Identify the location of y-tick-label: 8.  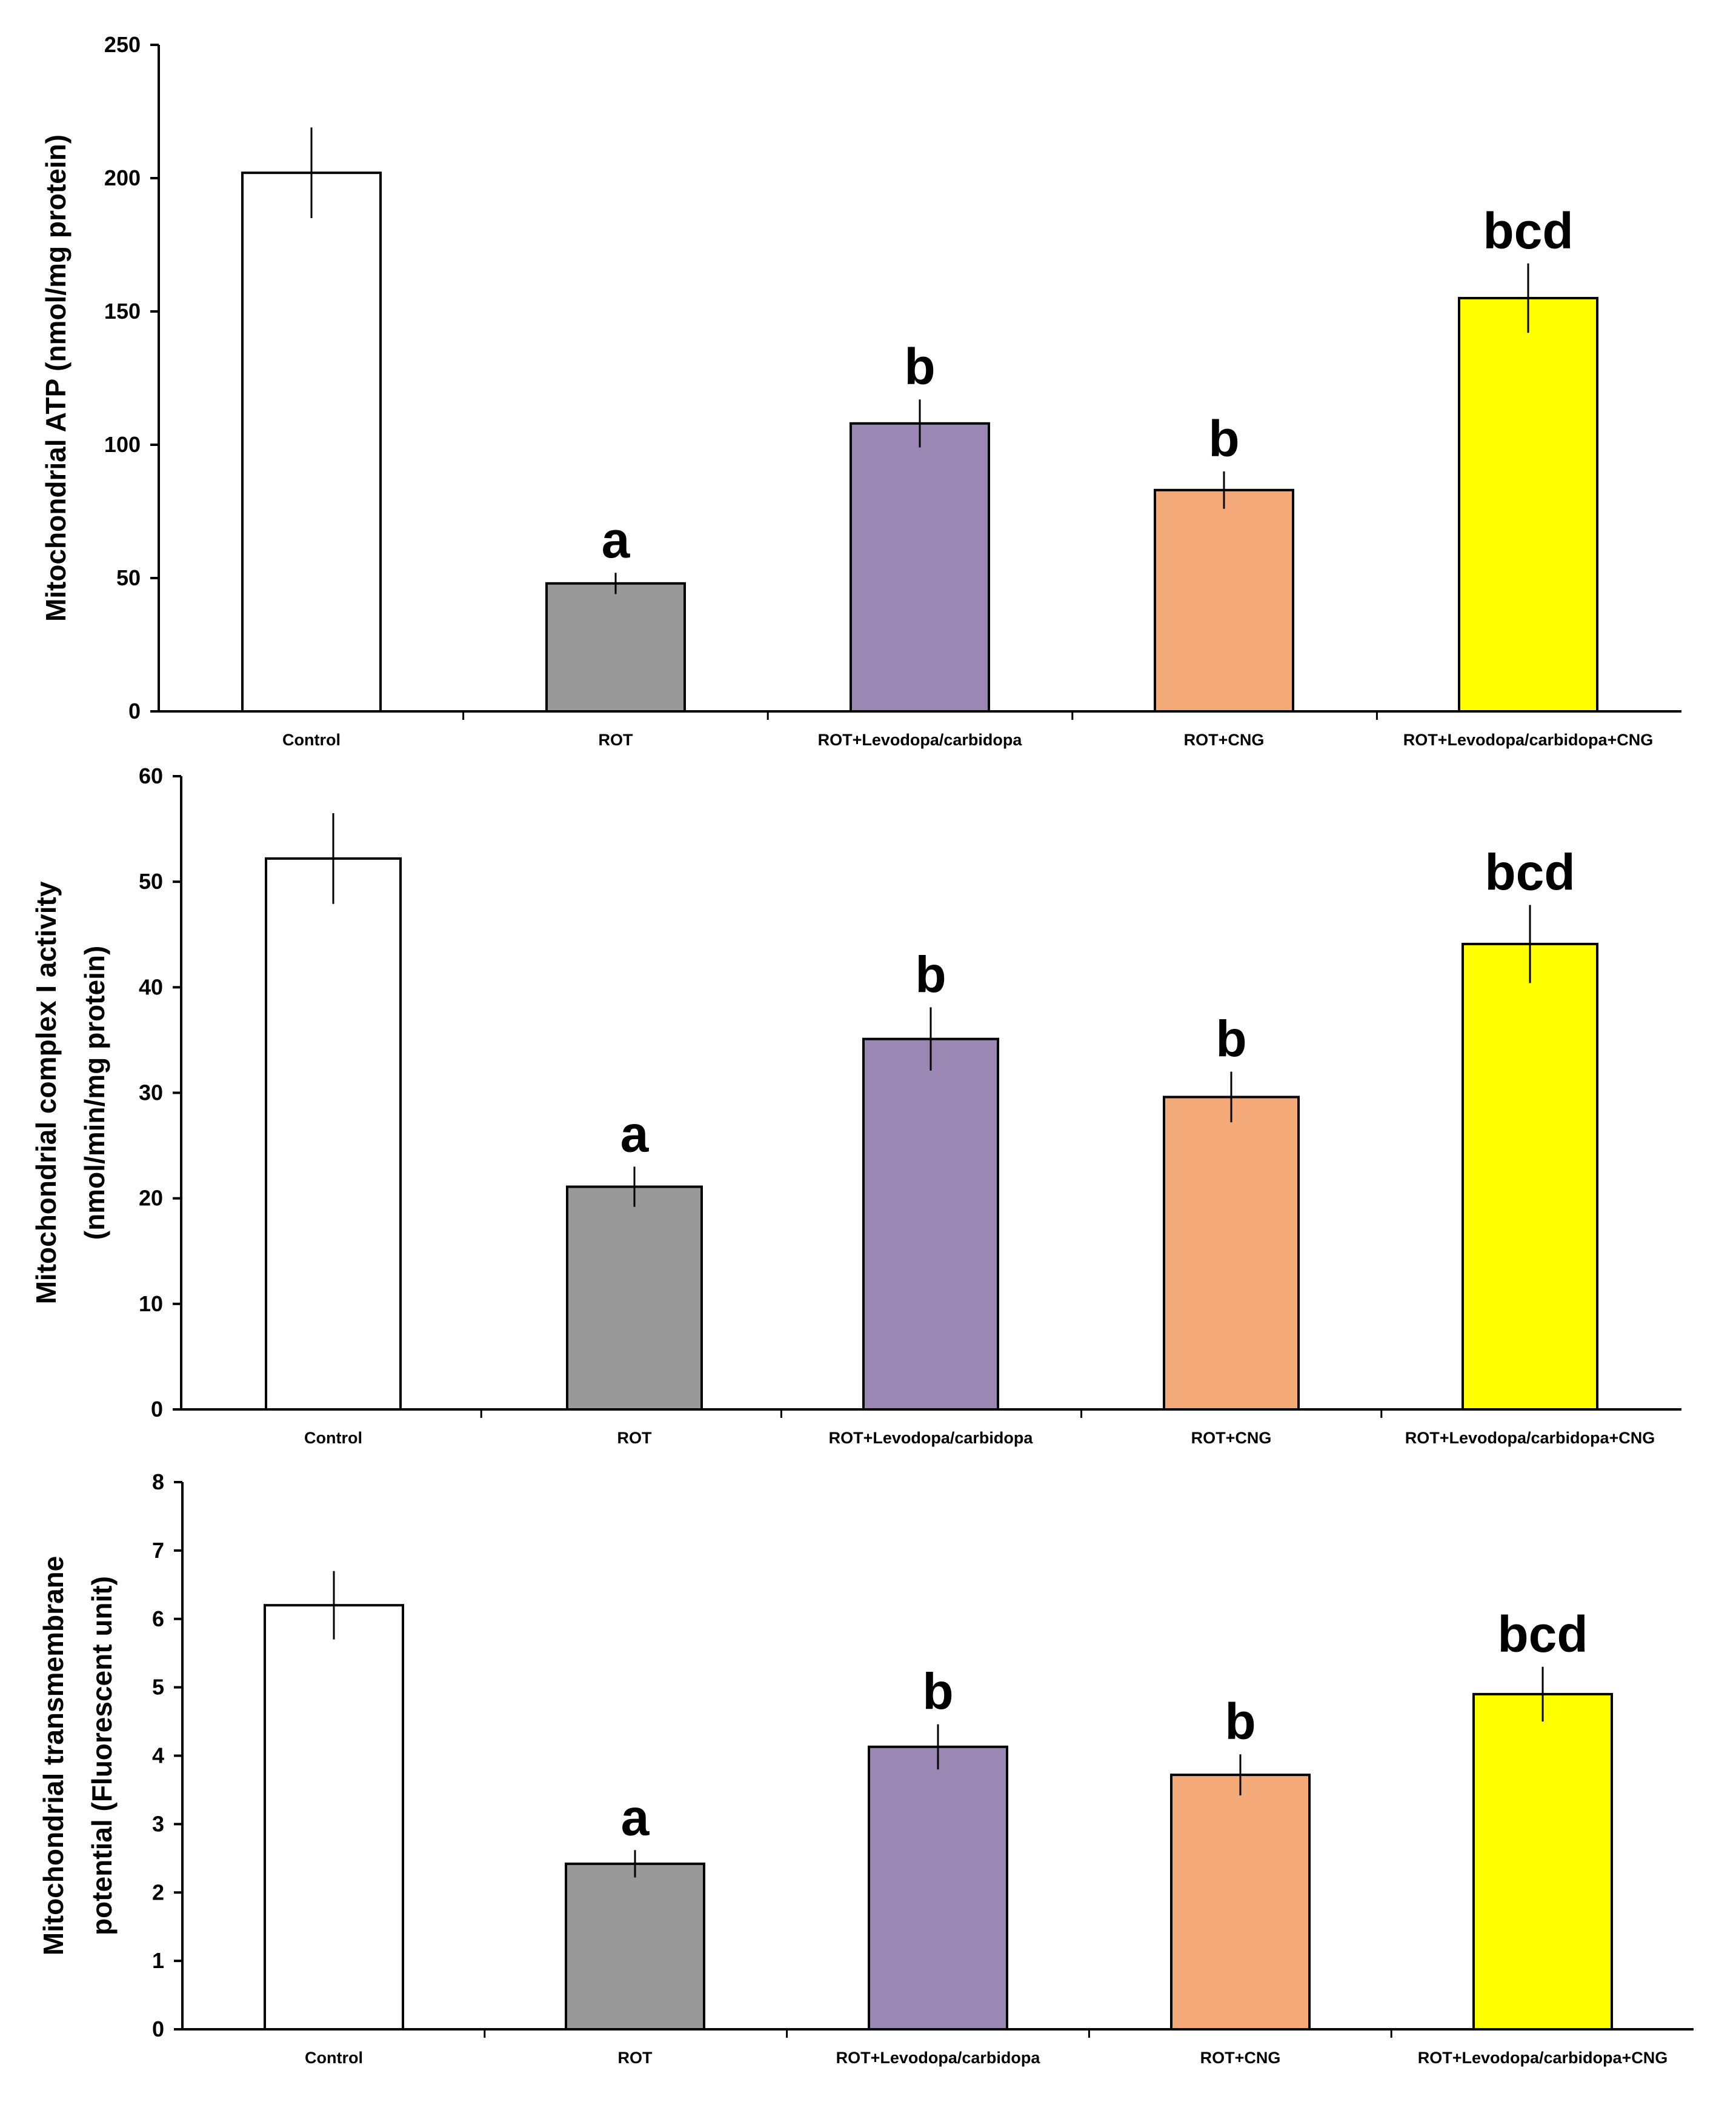
(158, 1482).